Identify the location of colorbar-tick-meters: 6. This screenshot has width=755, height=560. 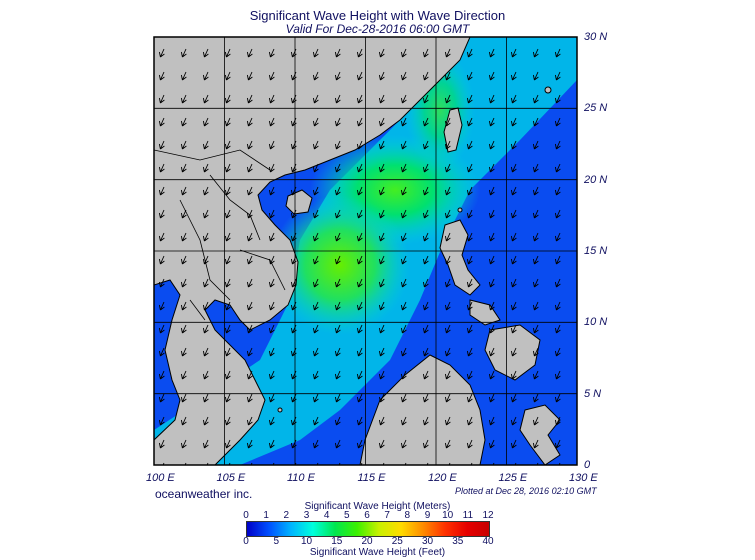
(367, 515).